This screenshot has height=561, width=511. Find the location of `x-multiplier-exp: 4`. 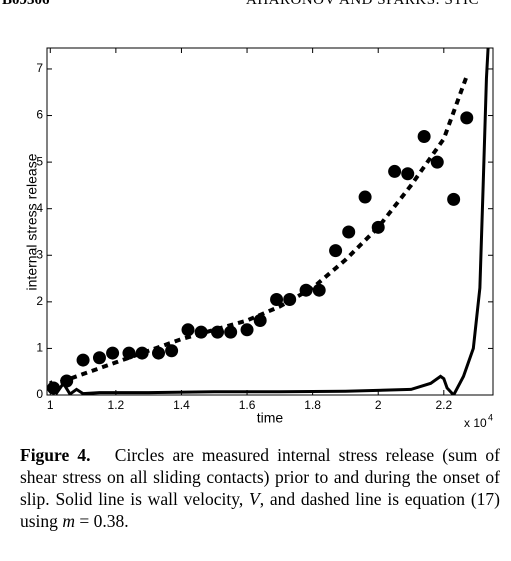

x-multiplier-exp: 4 is located at coordinates (490, 417).